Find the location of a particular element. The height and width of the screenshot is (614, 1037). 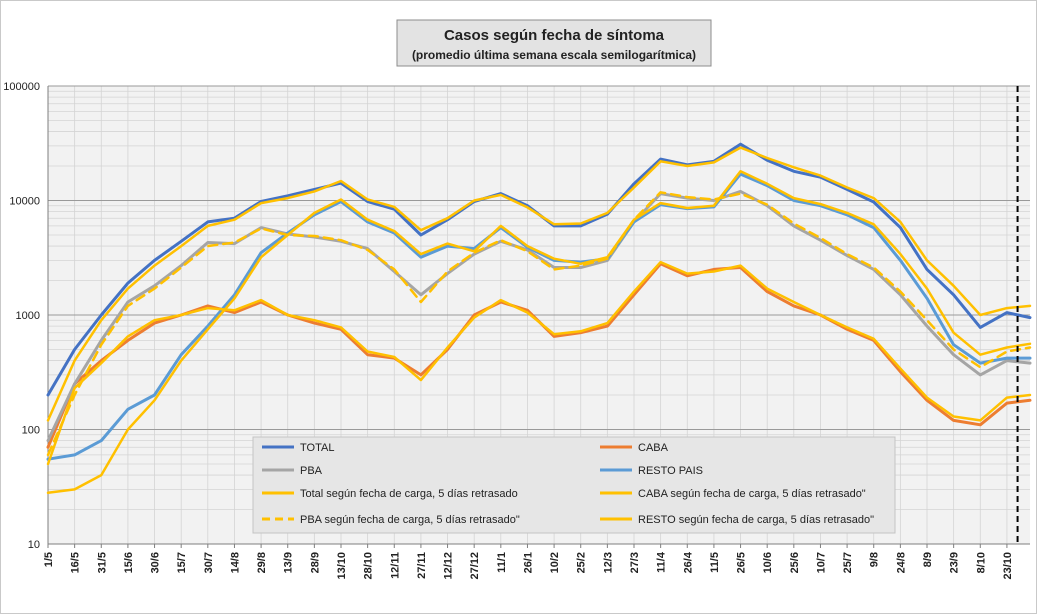

y-tick-label: 100000 is located at coordinates (21, 87).